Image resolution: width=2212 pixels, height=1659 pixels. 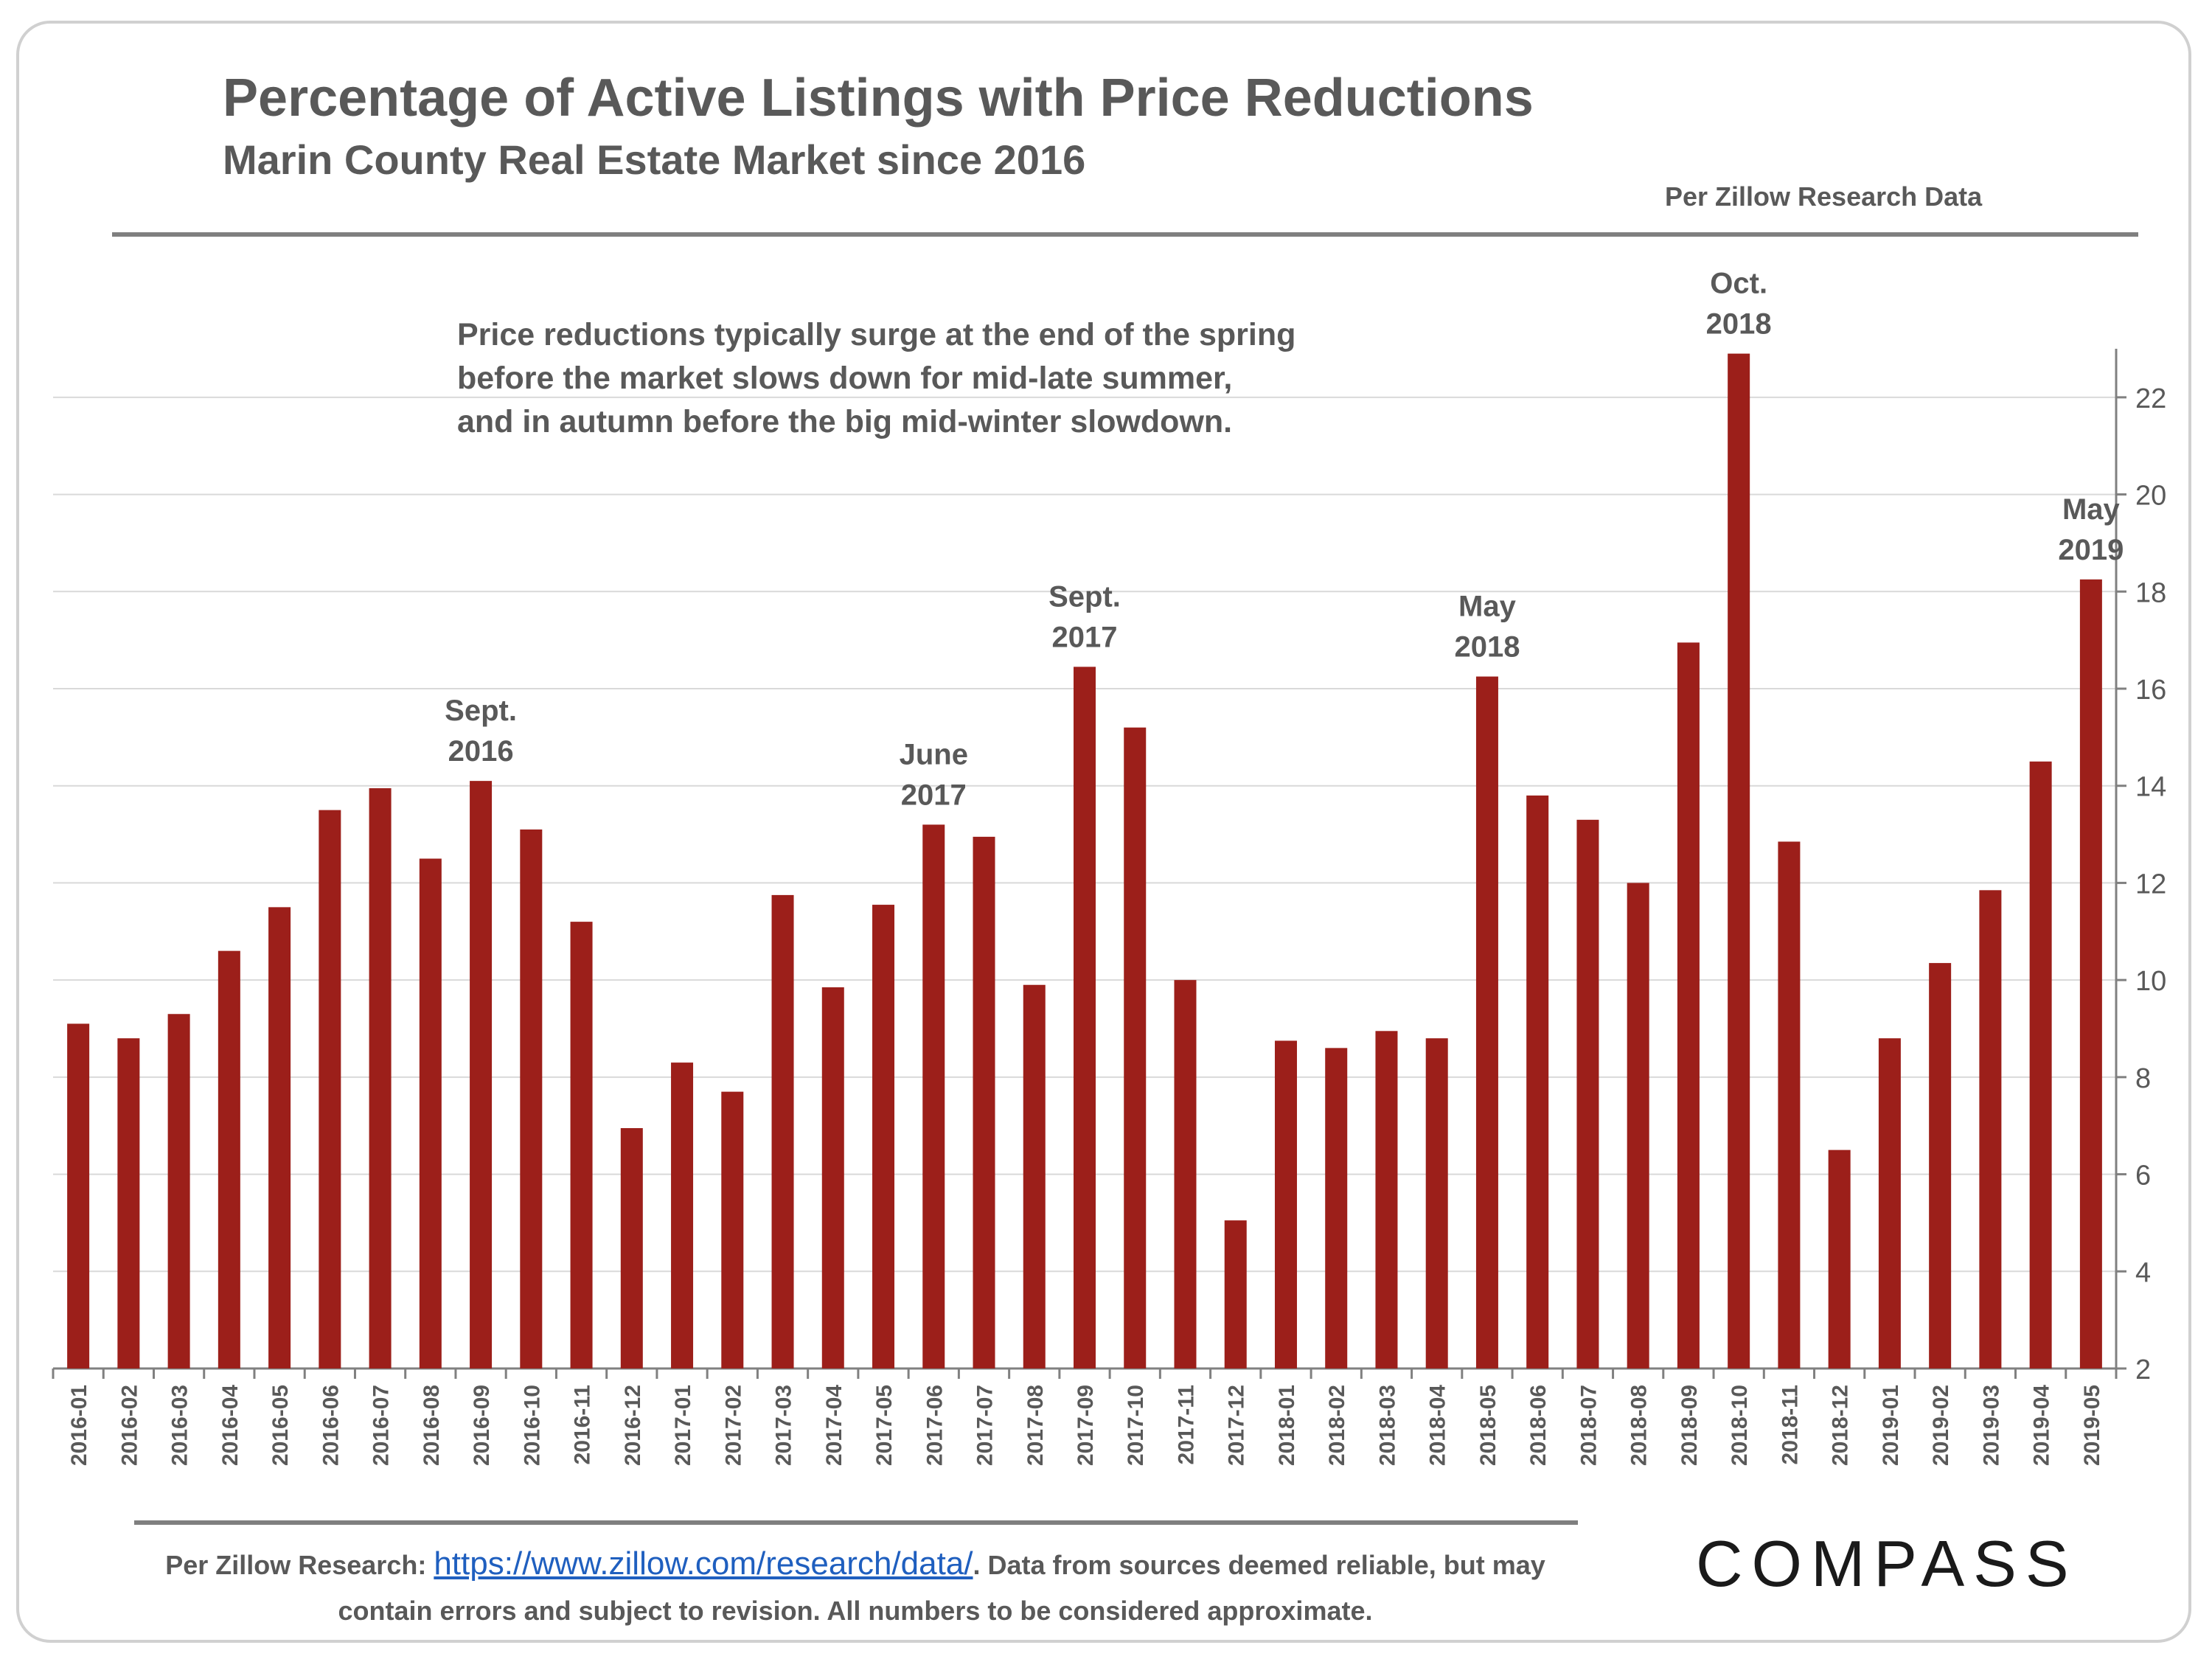 I want to click on x-tick-label: 2018-03, so click(x=1387, y=1425).